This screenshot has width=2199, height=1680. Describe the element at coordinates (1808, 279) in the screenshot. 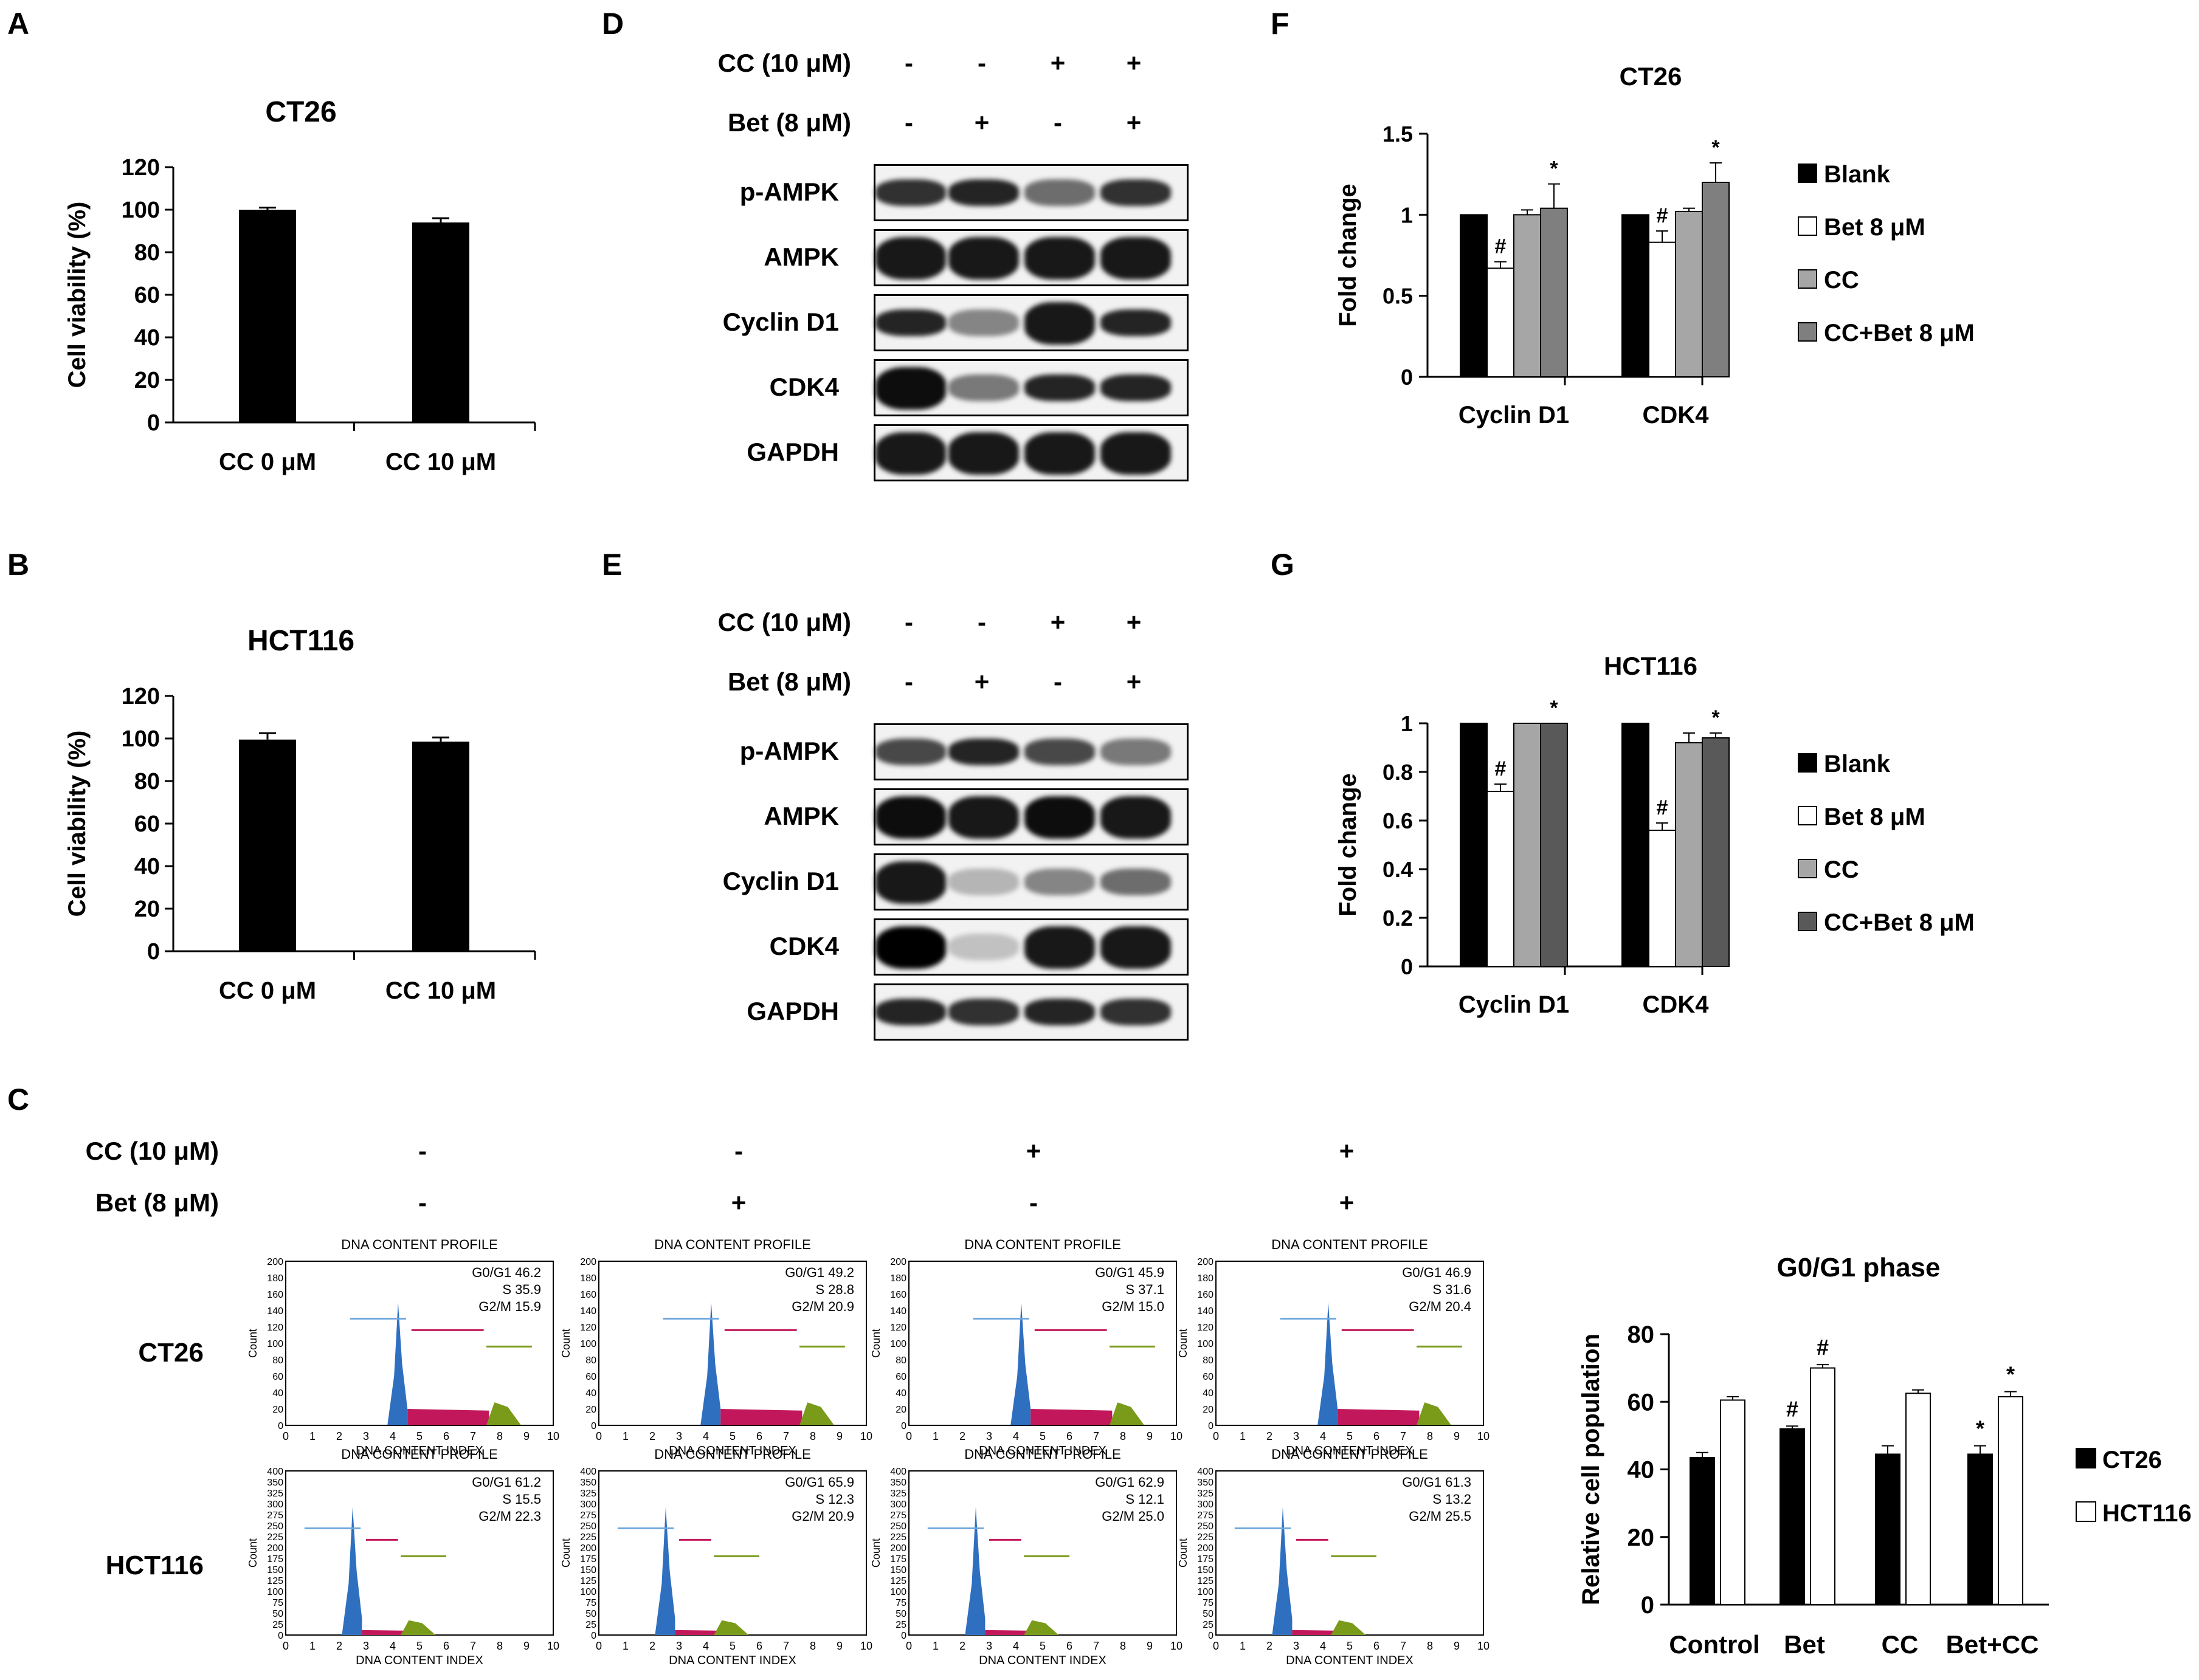

I see `legend-swatch` at that location.